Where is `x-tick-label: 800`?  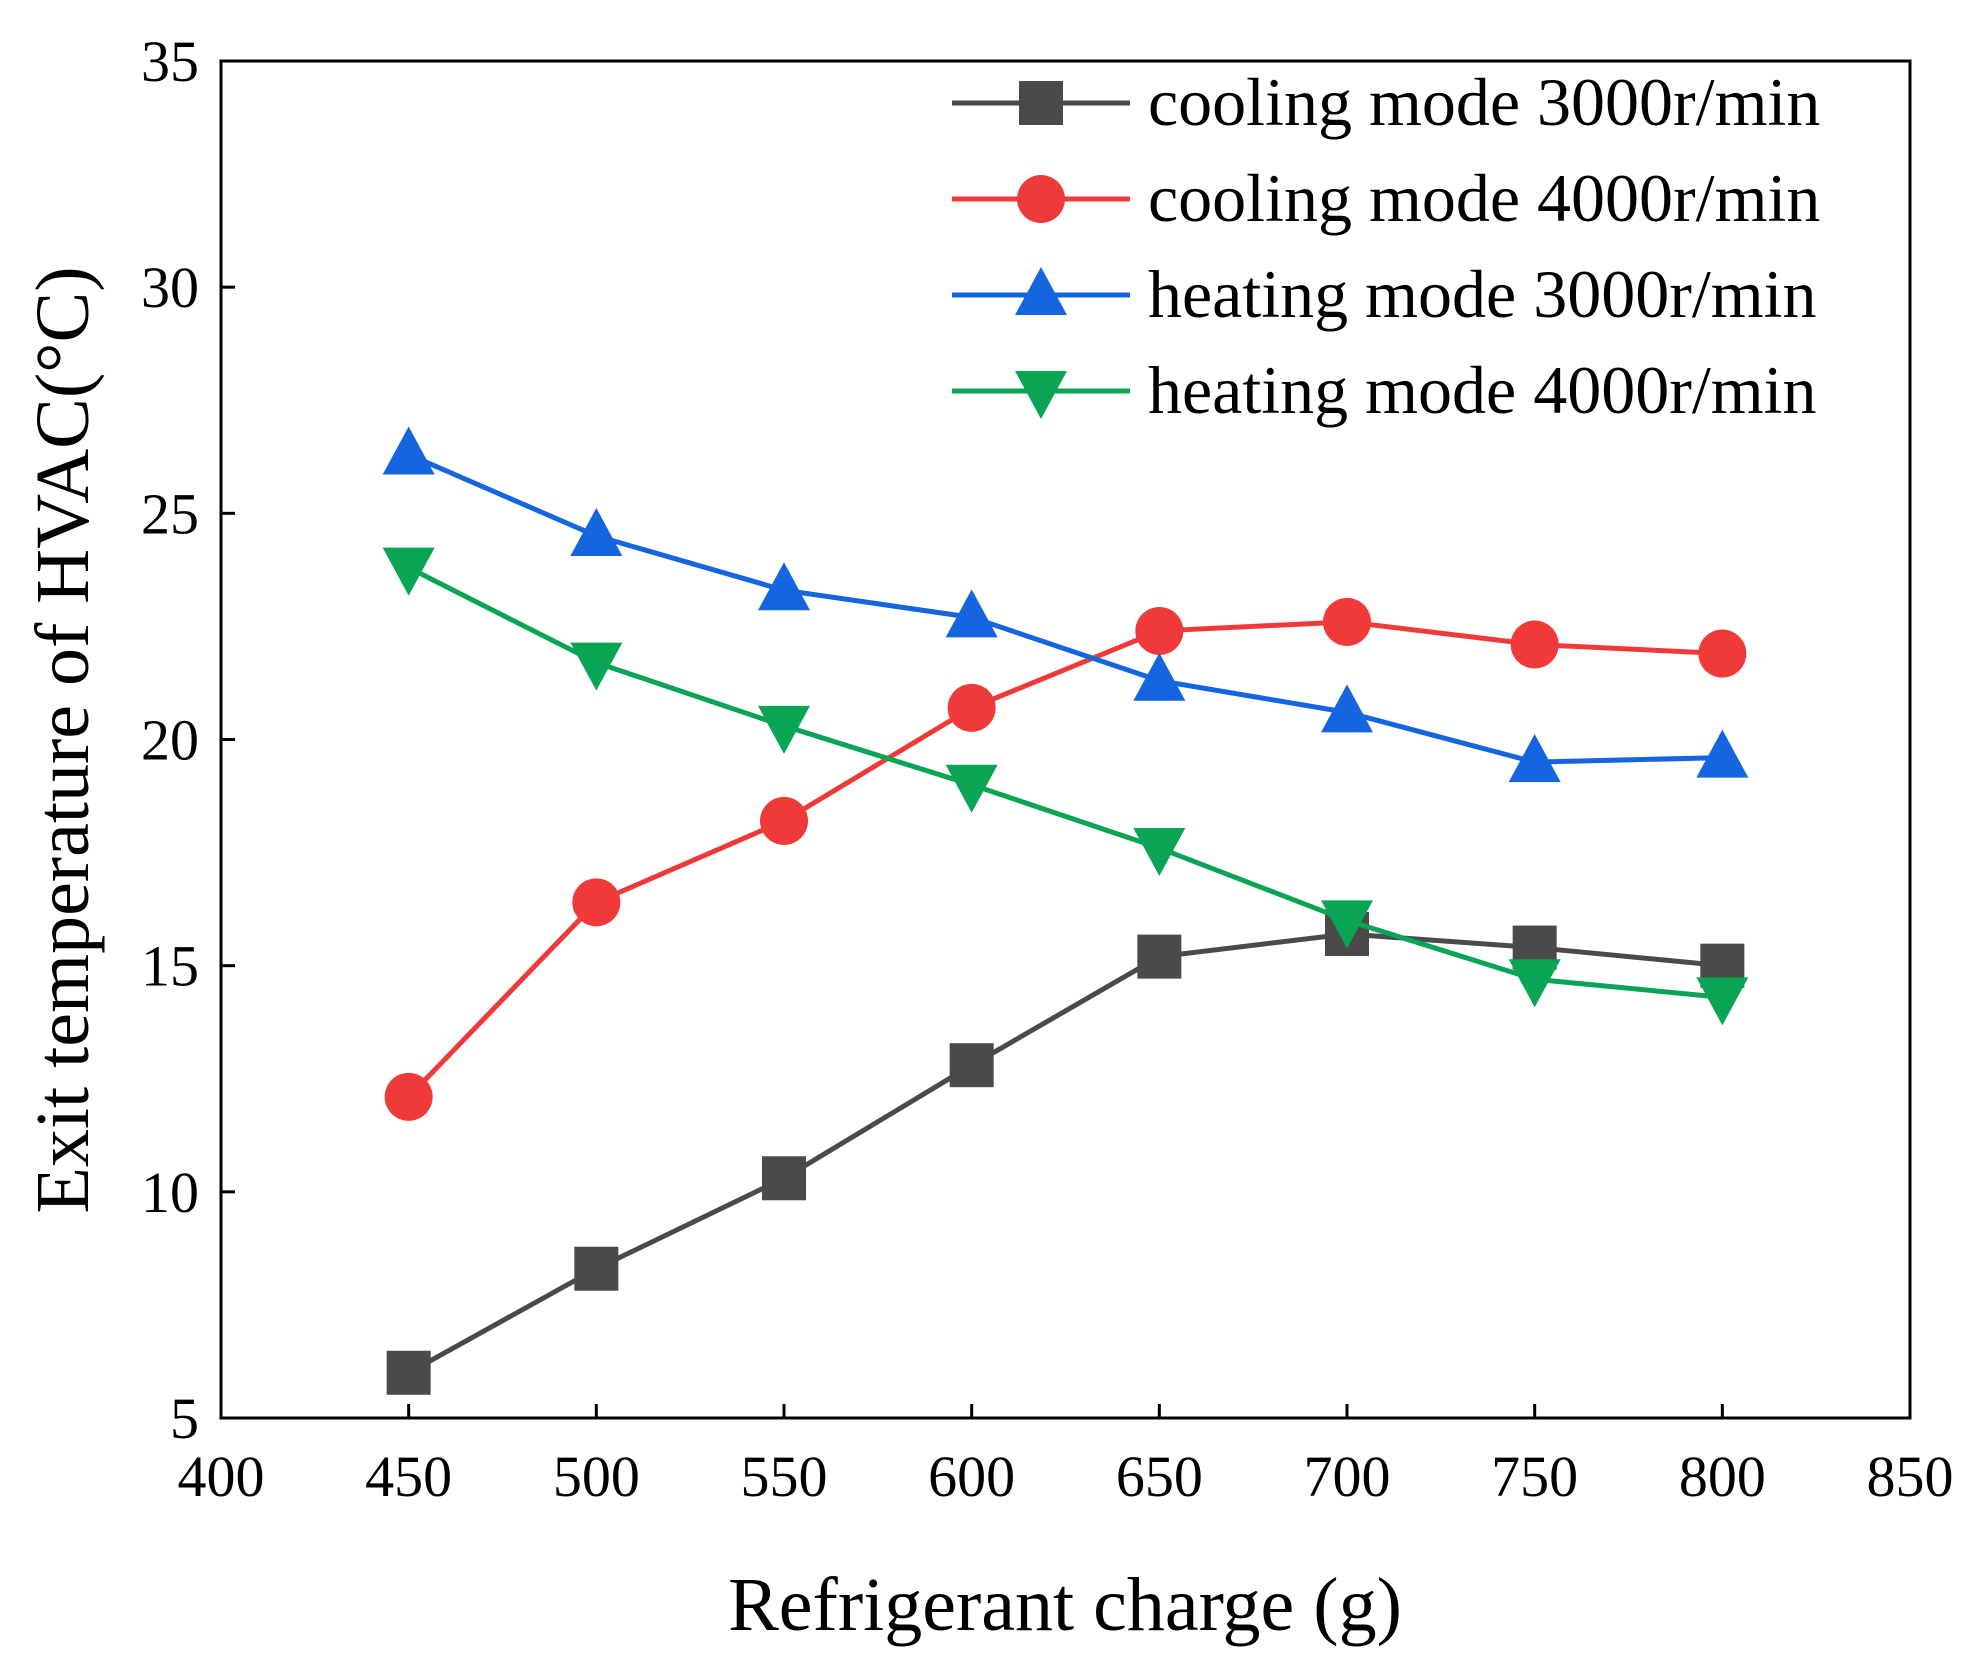
x-tick-label: 800 is located at coordinates (1722, 1476).